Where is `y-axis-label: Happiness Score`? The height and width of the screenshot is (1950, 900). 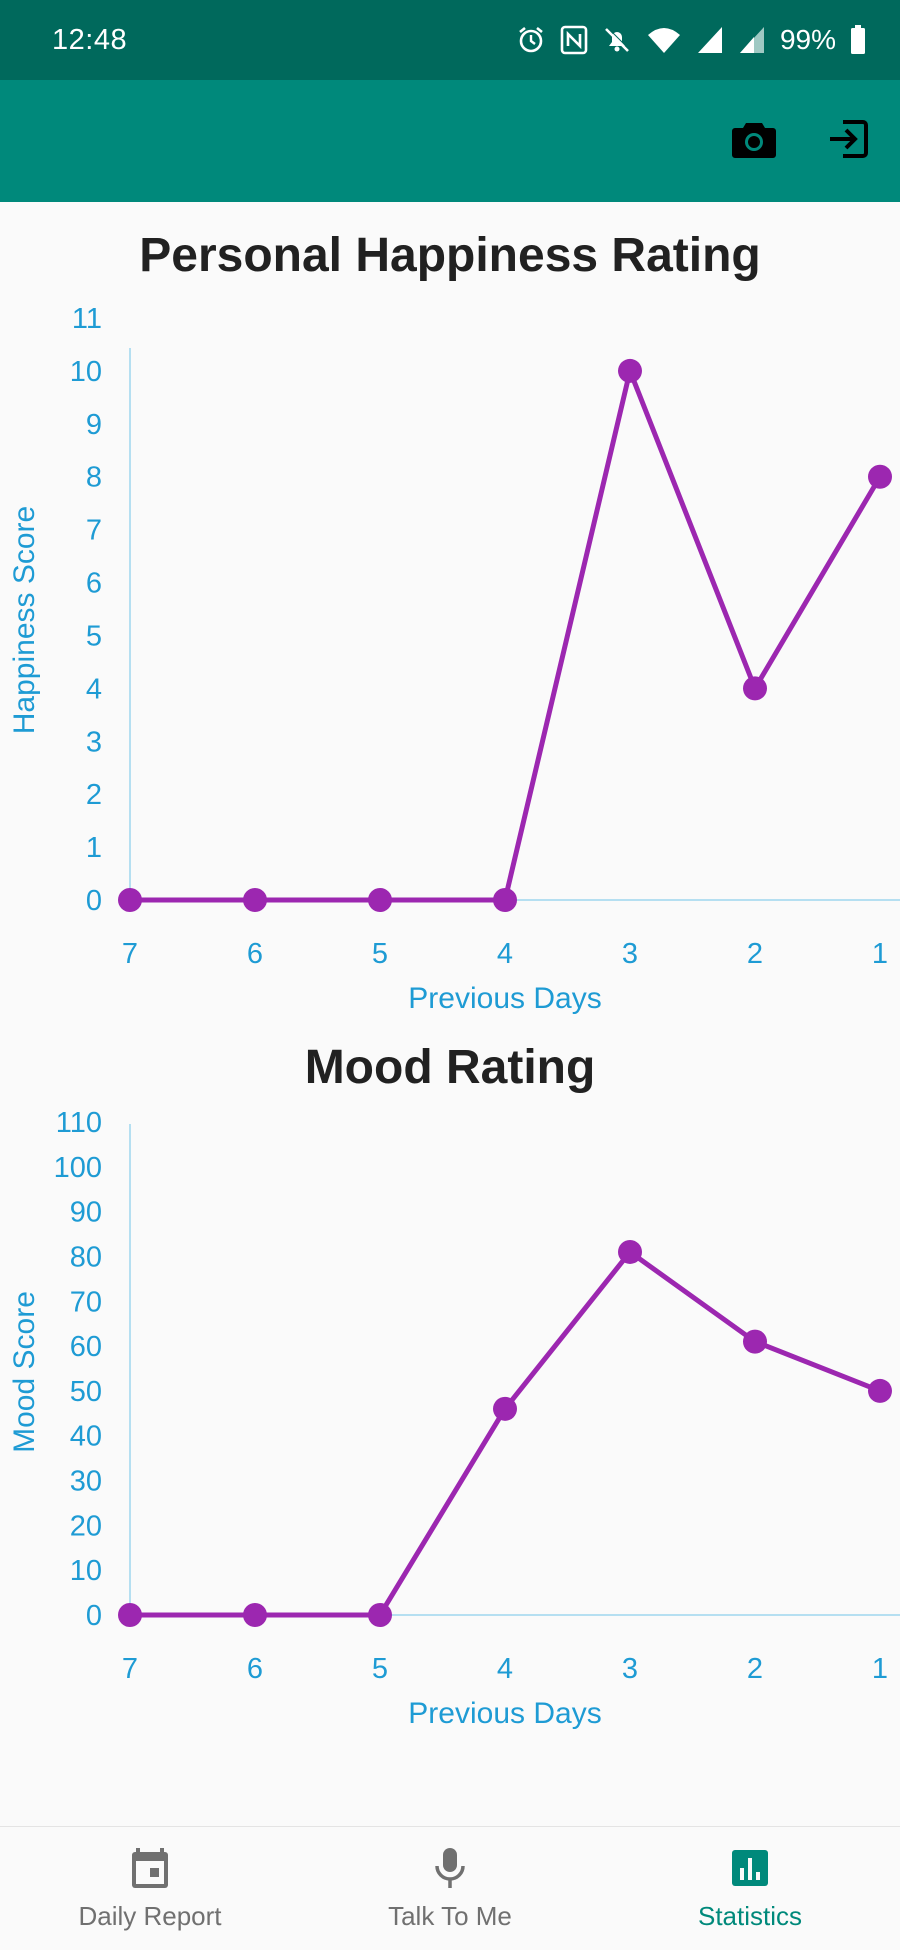
y-axis-label: Happiness Score is located at coordinates (24, 620).